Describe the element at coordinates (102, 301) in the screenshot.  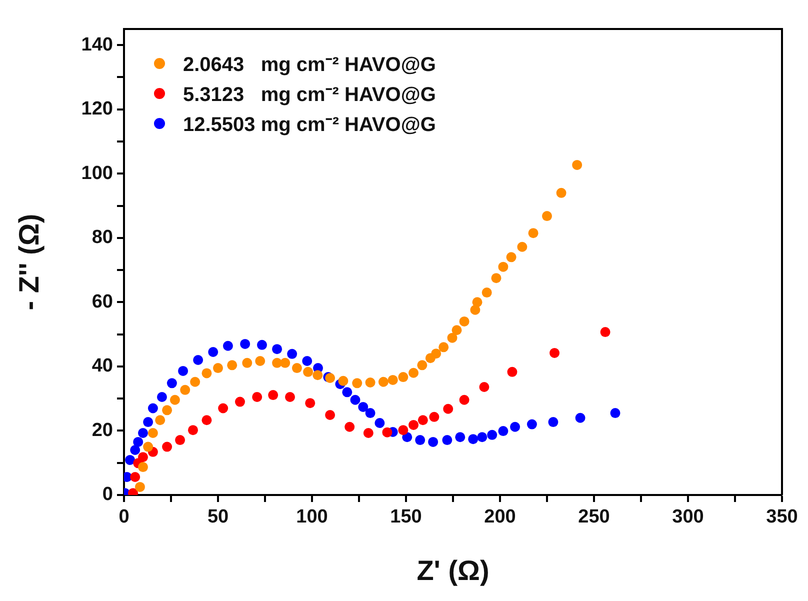
I see `y-tick-label: 60` at that location.